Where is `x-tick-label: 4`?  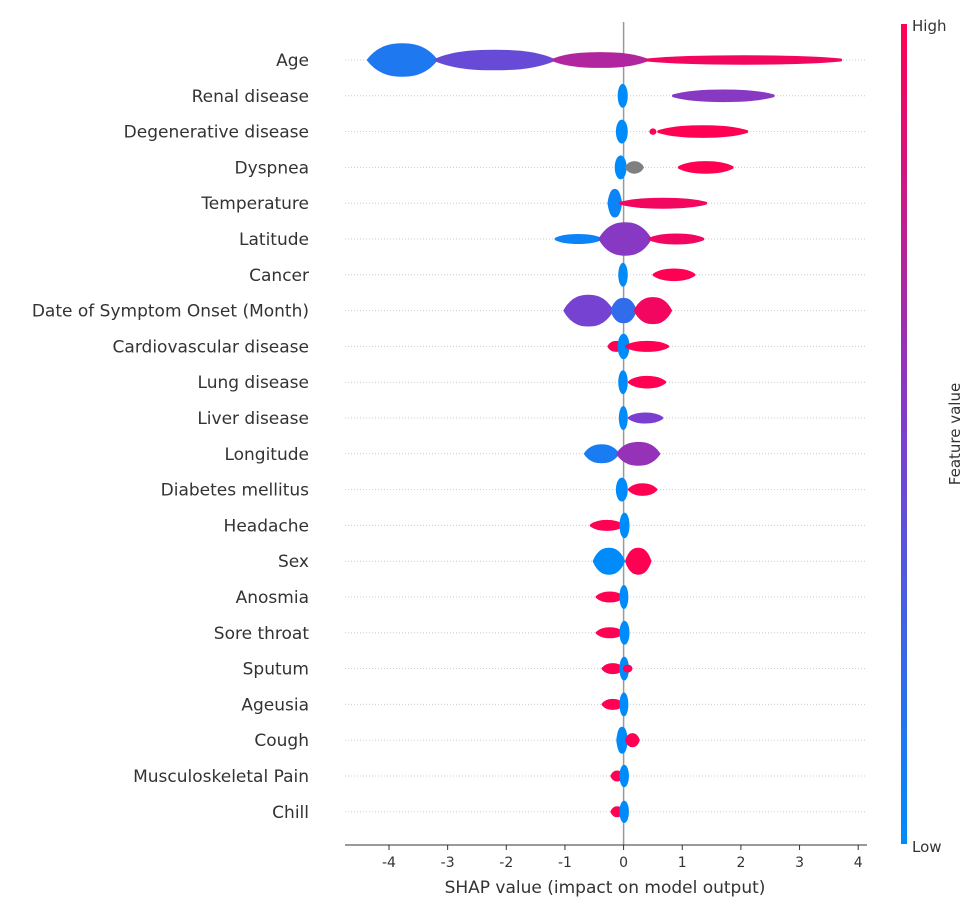 x-tick-label: 4 is located at coordinates (858, 863).